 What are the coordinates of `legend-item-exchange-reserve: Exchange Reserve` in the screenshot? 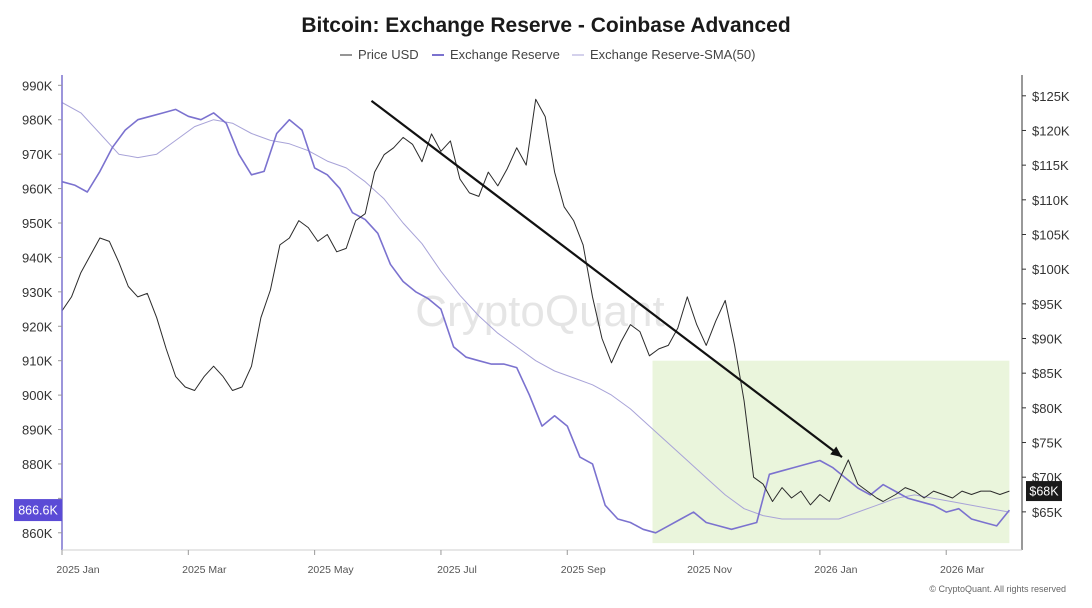 It's located at (496, 54).